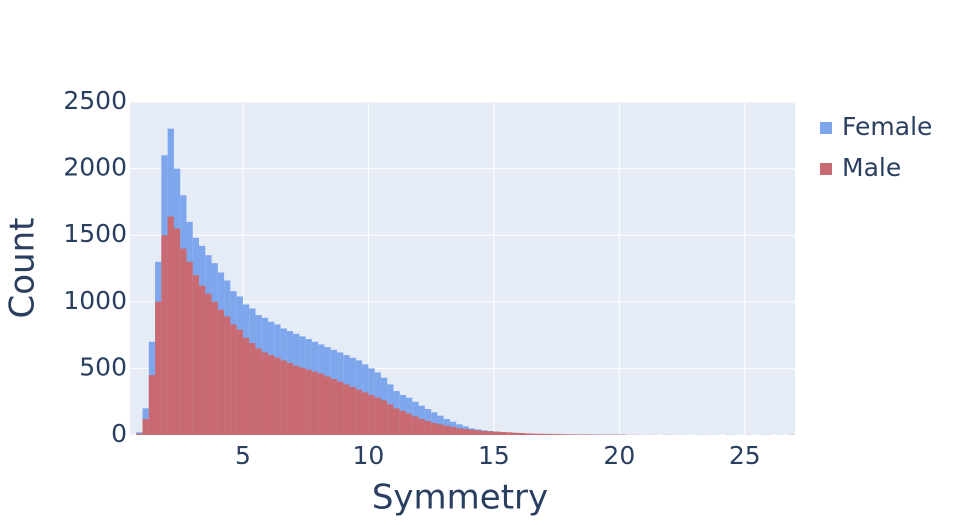 The height and width of the screenshot is (525, 972). What do you see at coordinates (95, 233) in the screenshot?
I see `y-tick-label: 1500` at bounding box center [95, 233].